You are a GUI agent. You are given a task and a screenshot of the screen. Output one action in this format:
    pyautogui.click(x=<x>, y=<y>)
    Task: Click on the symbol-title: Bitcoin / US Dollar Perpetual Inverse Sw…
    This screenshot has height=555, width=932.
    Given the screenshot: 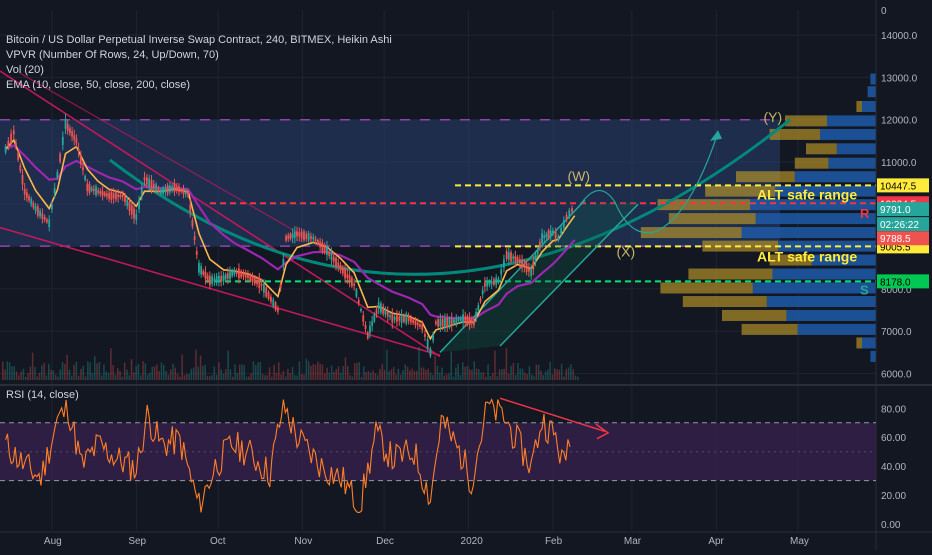 What is the action you would take?
    pyautogui.click(x=199, y=40)
    